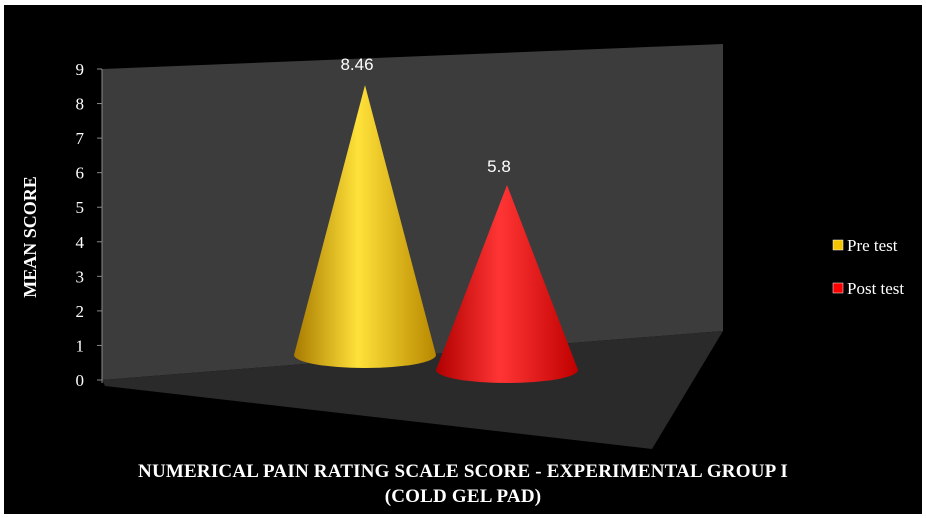 This screenshot has width=926, height=518. What do you see at coordinates (80, 311) in the screenshot?
I see `y-tick-label: 2` at bounding box center [80, 311].